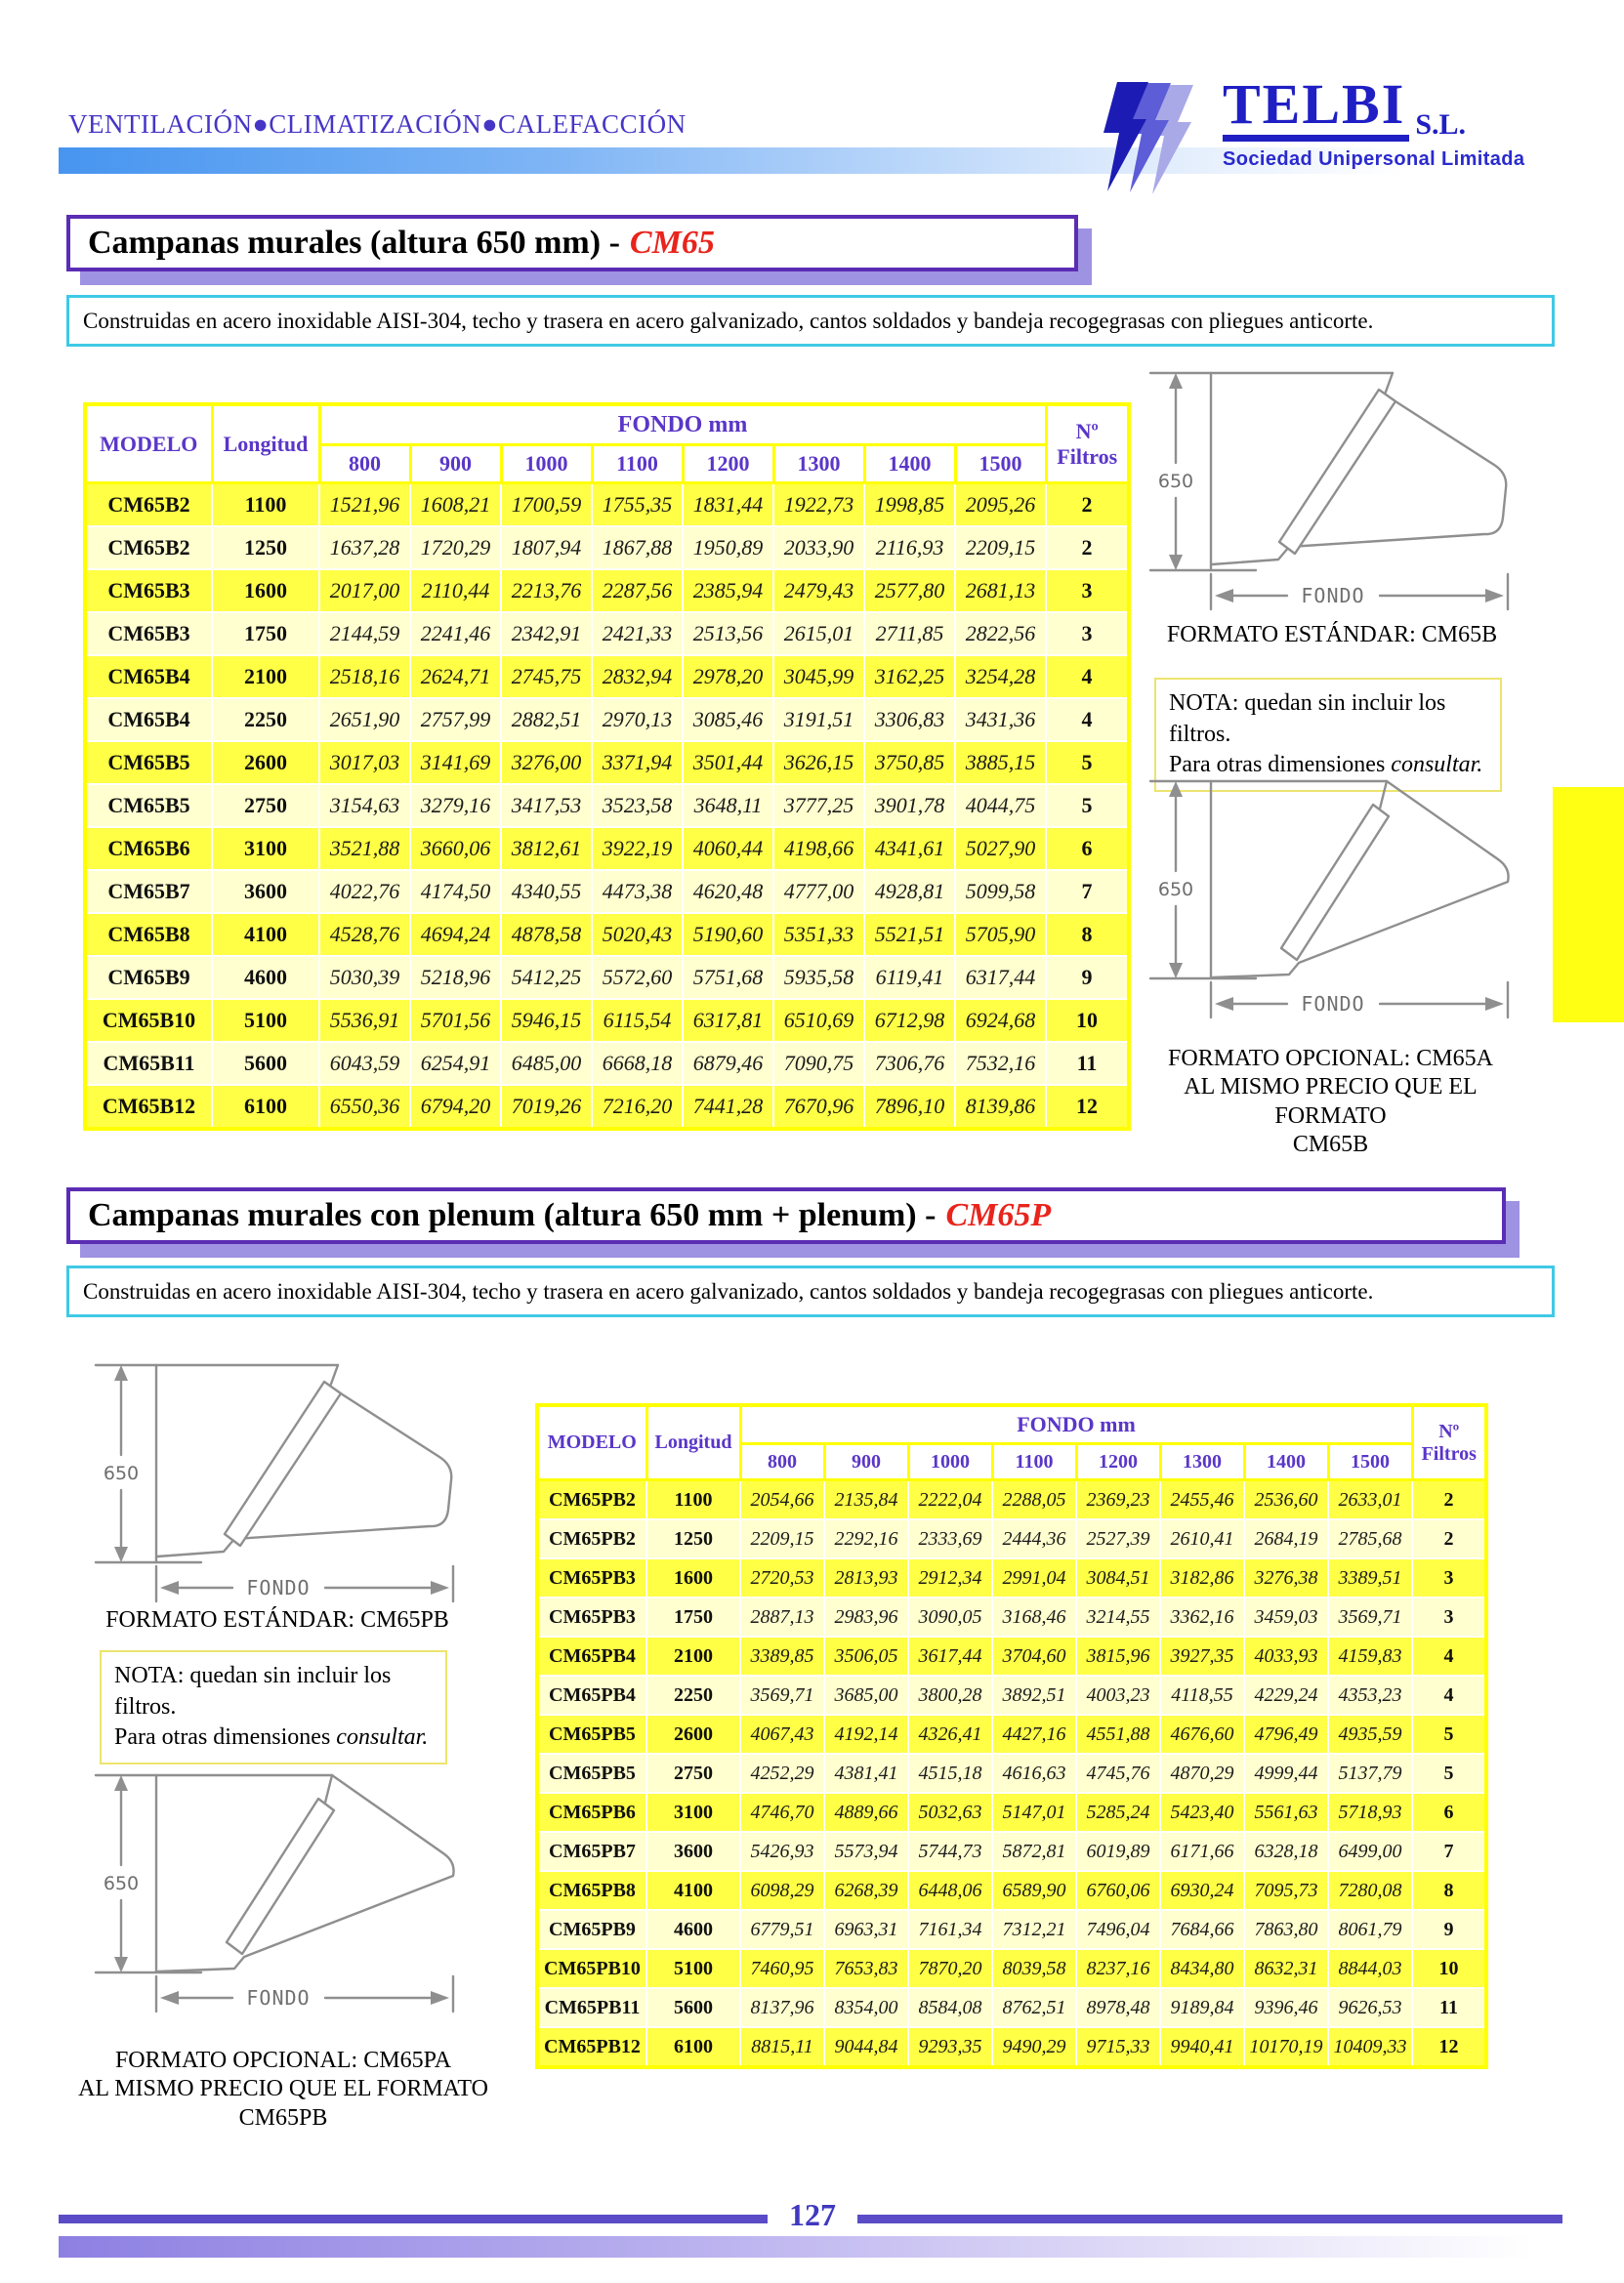  What do you see at coordinates (1449, 1890) in the screenshot?
I see `filtros-cell: 8` at bounding box center [1449, 1890].